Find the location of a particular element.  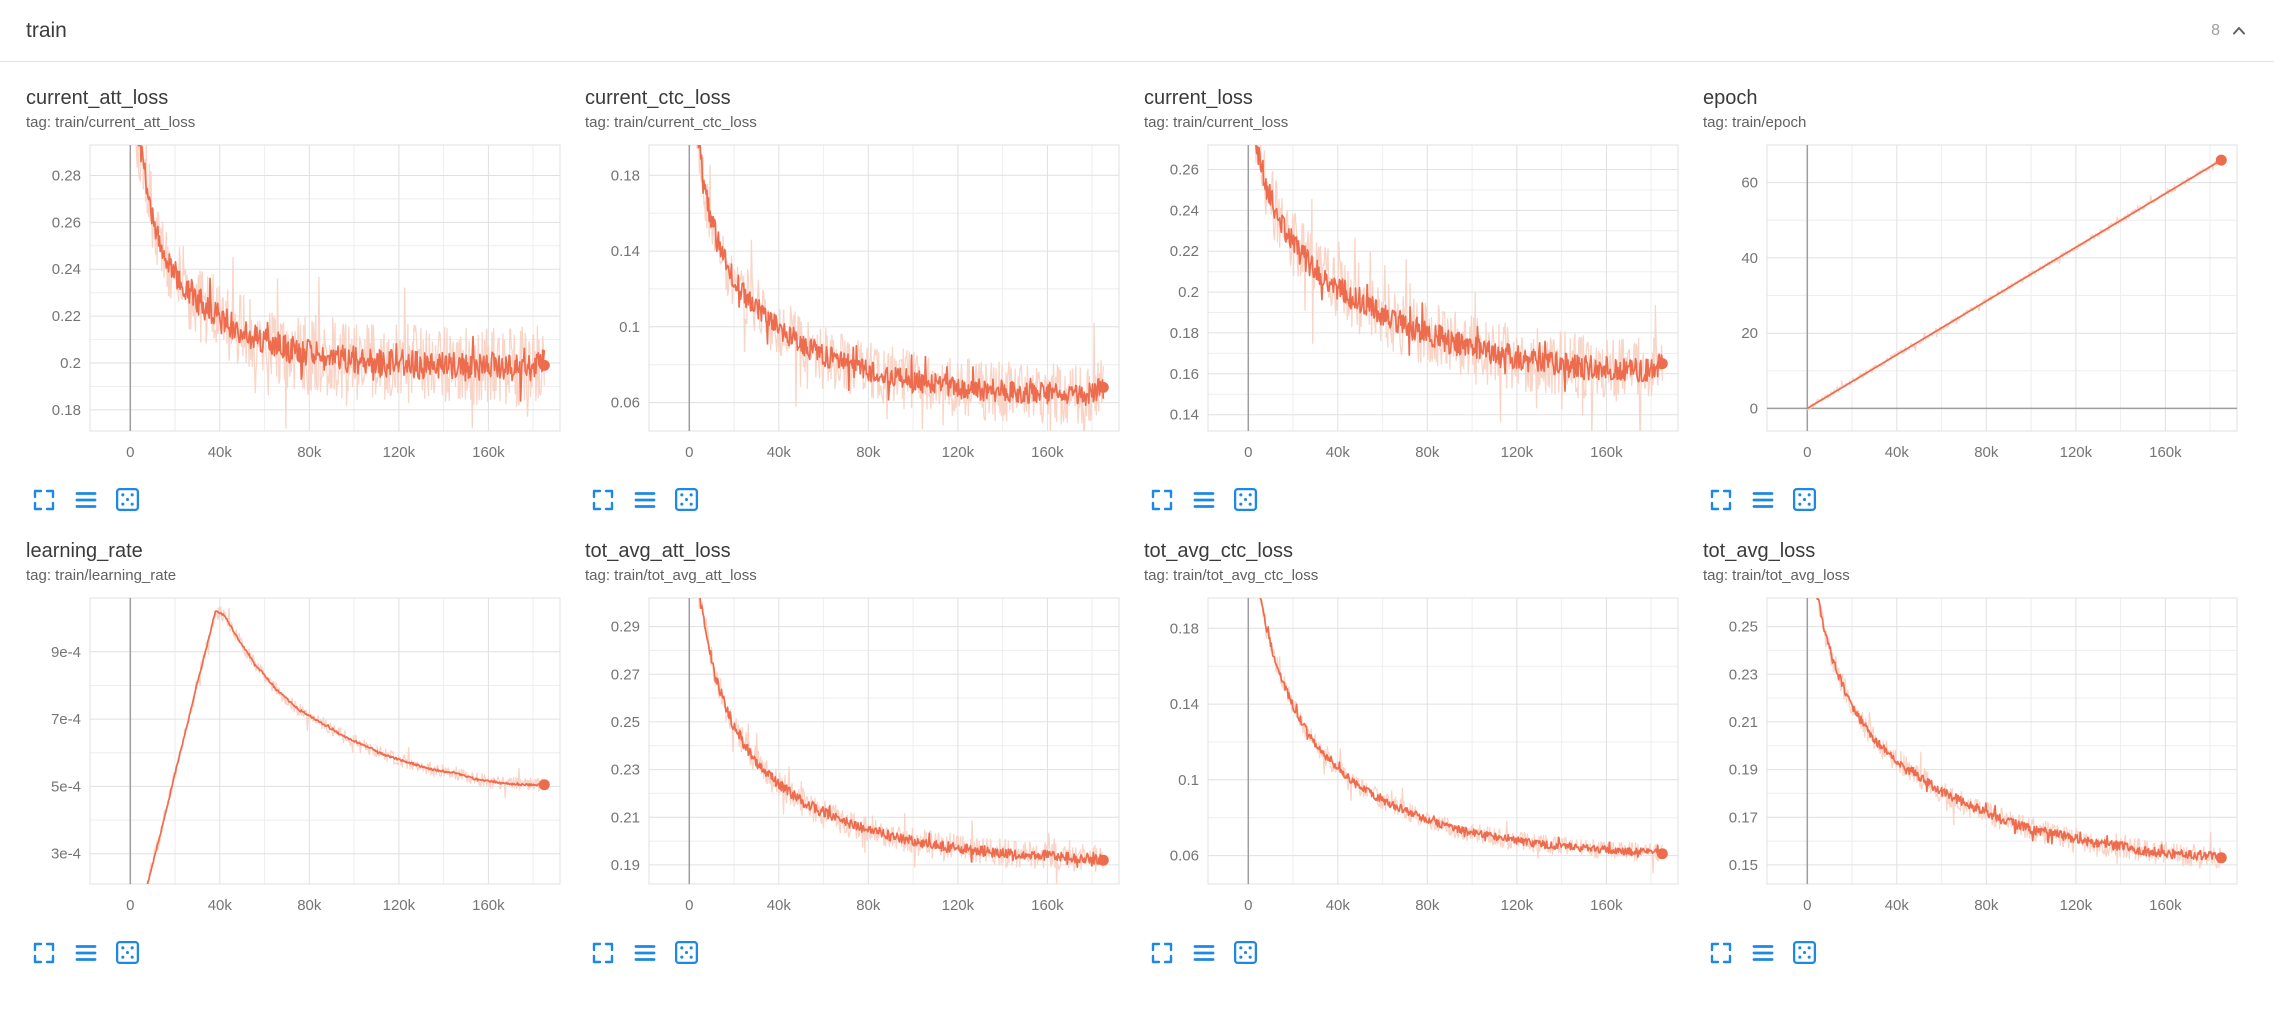

svg-text: 40 is located at coordinates (1749, 258).